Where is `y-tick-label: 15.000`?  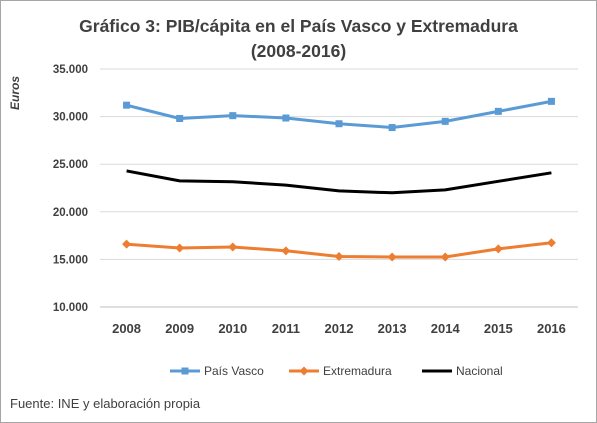 y-tick-label: 15.000 is located at coordinates (70, 260).